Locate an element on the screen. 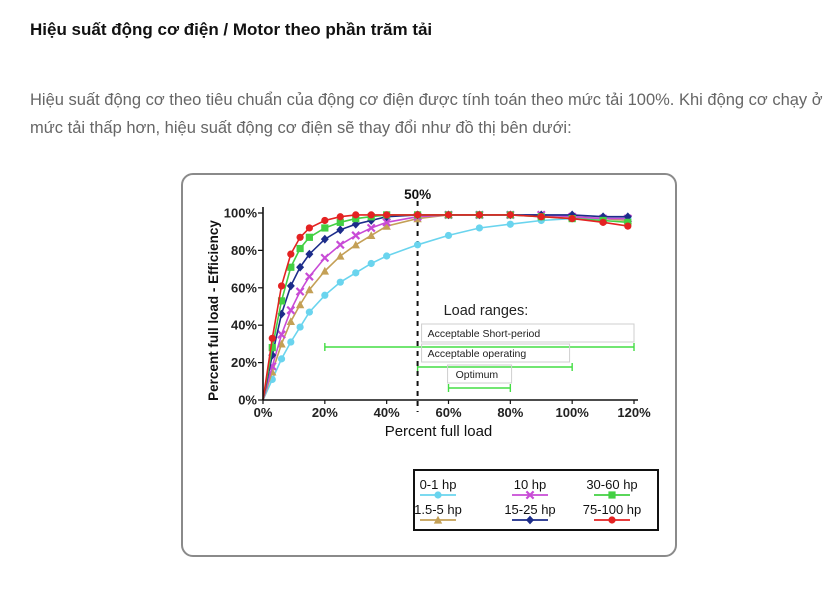 The height and width of the screenshot is (596, 840). legend-label: 10 hp is located at coordinates (530, 484).